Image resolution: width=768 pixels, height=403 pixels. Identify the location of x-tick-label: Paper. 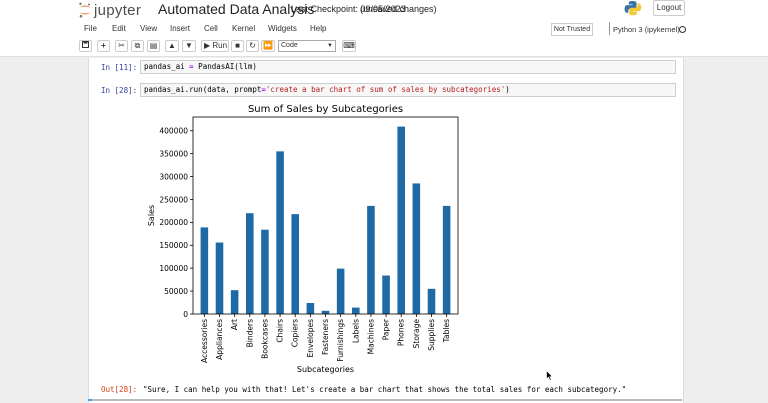
(386, 329).